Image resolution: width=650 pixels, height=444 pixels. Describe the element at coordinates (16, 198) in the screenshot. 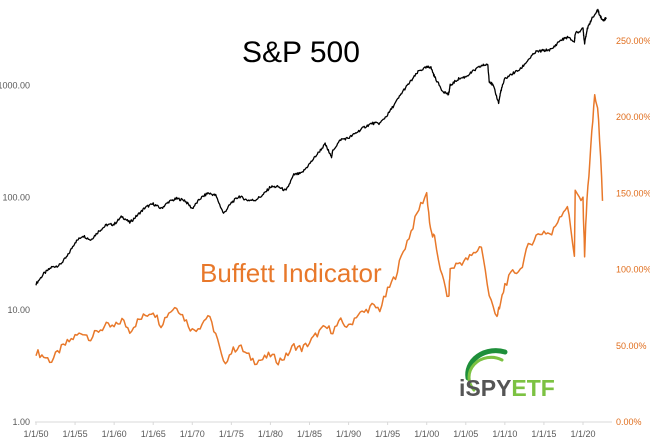

I see `left-axis-tick-label: 100.00` at that location.